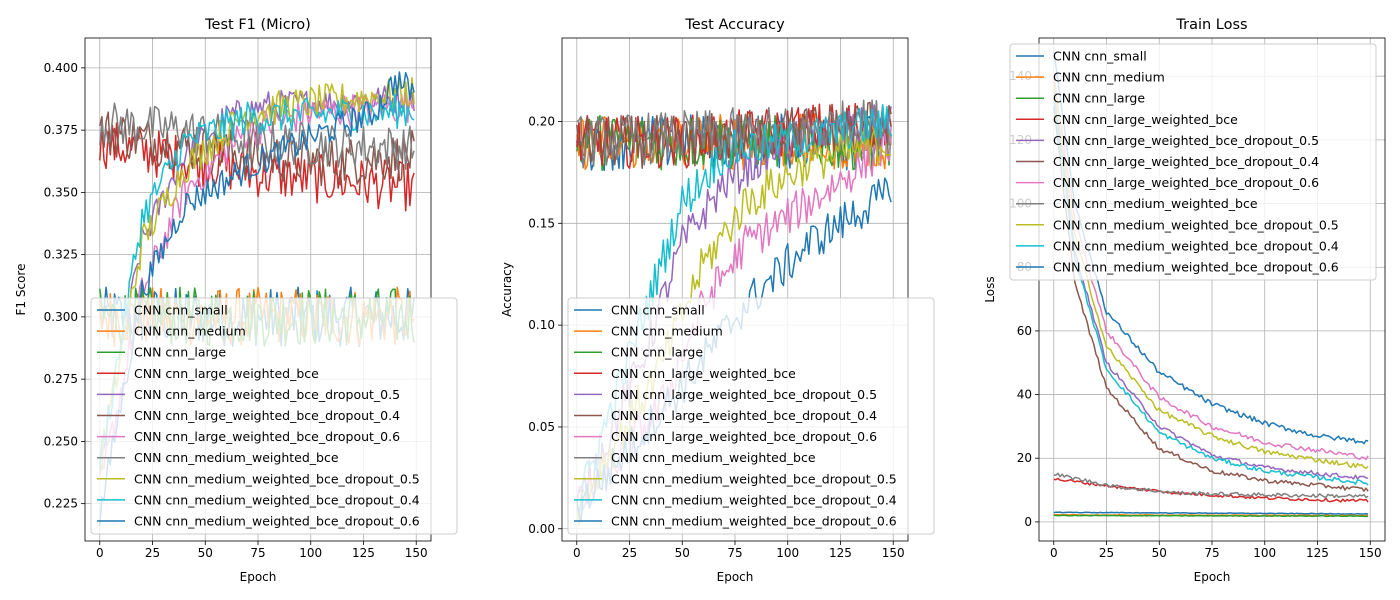  What do you see at coordinates (1024, 458) in the screenshot?
I see `y-tick-label: 20` at bounding box center [1024, 458].